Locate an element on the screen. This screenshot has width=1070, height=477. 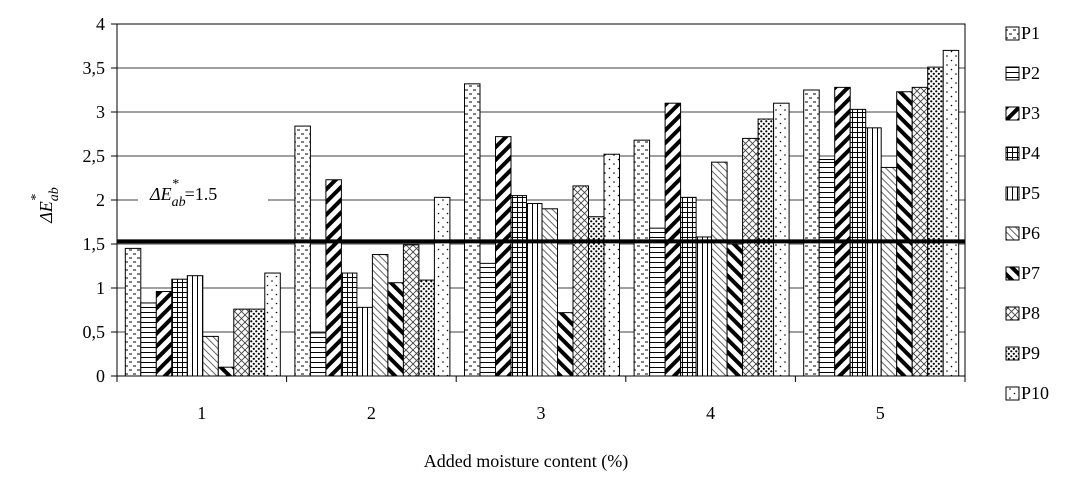
legend-label-p8: P8 is located at coordinates (1030, 313).